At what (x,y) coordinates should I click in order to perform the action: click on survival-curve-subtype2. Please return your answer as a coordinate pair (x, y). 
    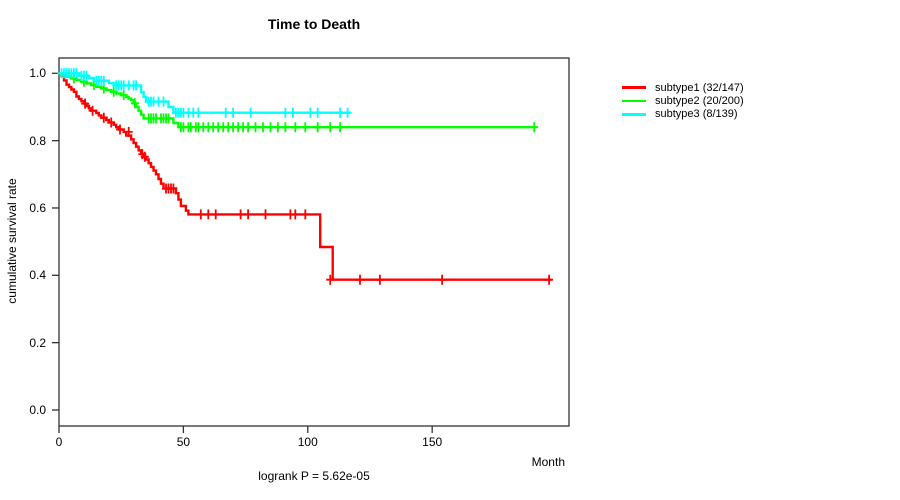
    Looking at the image, I should click on (297, 100).